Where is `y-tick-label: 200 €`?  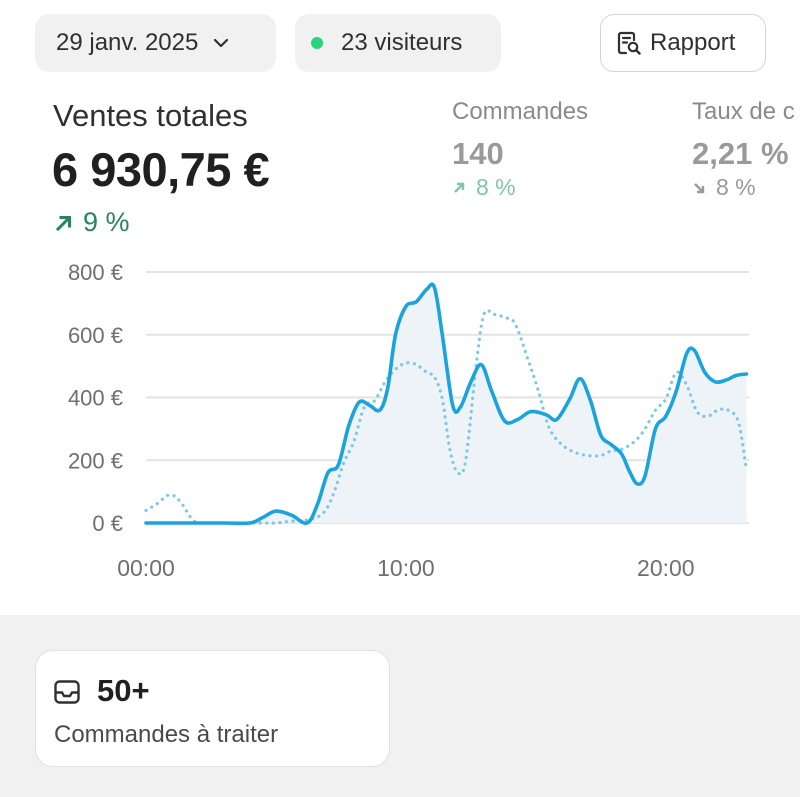
y-tick-label: 200 € is located at coordinates (95, 460).